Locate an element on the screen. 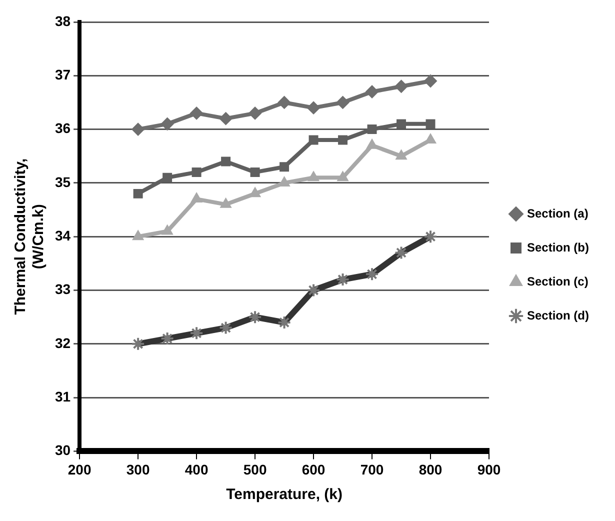 The image size is (615, 521). y-tick-label: 31 is located at coordinates (62, 396).